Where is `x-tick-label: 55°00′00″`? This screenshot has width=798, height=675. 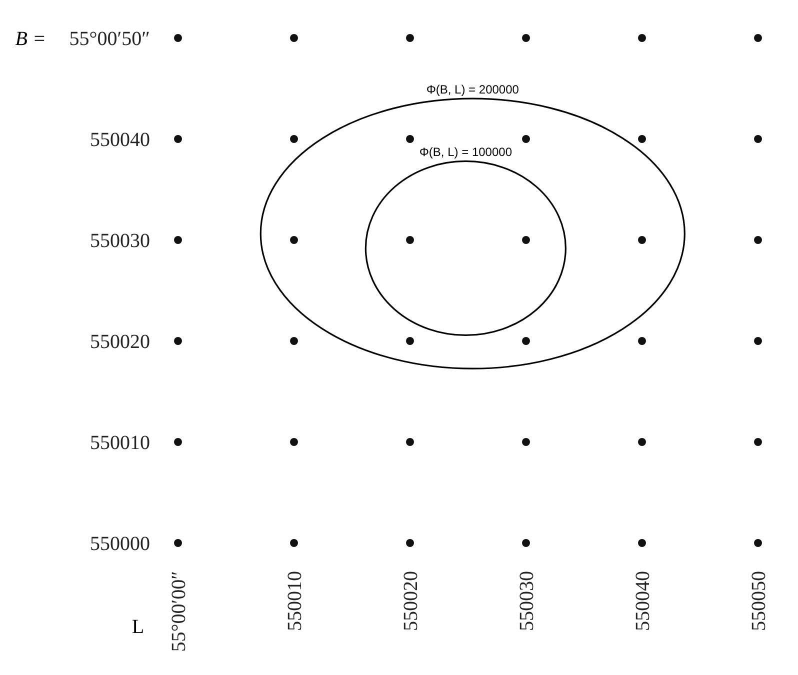 x-tick-label: 55°00′00″ is located at coordinates (179, 611).